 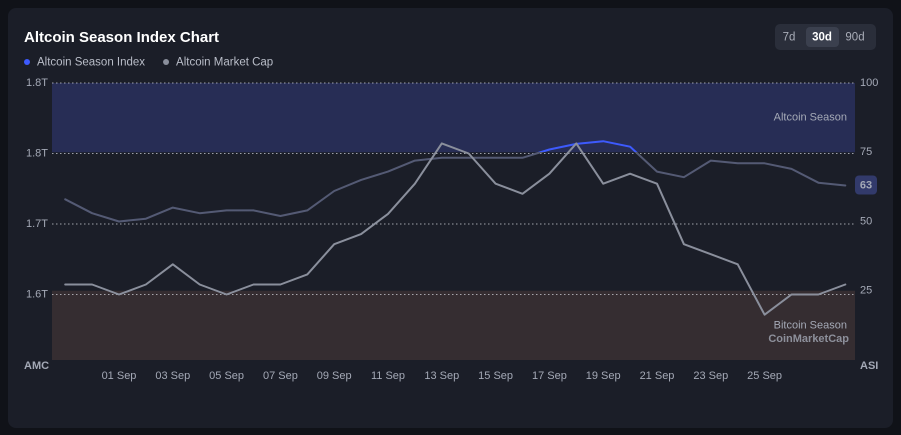 What do you see at coordinates (789, 38) in the screenshot?
I see `range-button: 7d` at bounding box center [789, 38].